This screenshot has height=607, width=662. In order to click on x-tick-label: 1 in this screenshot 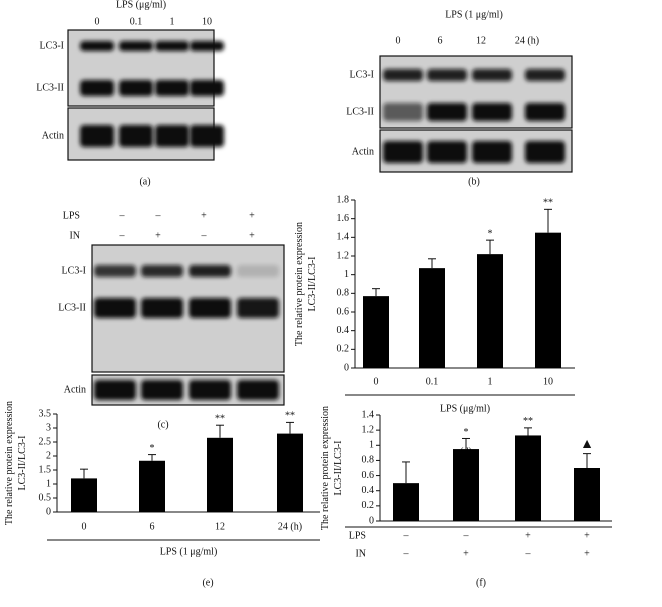, I will do `click(490, 381)`.